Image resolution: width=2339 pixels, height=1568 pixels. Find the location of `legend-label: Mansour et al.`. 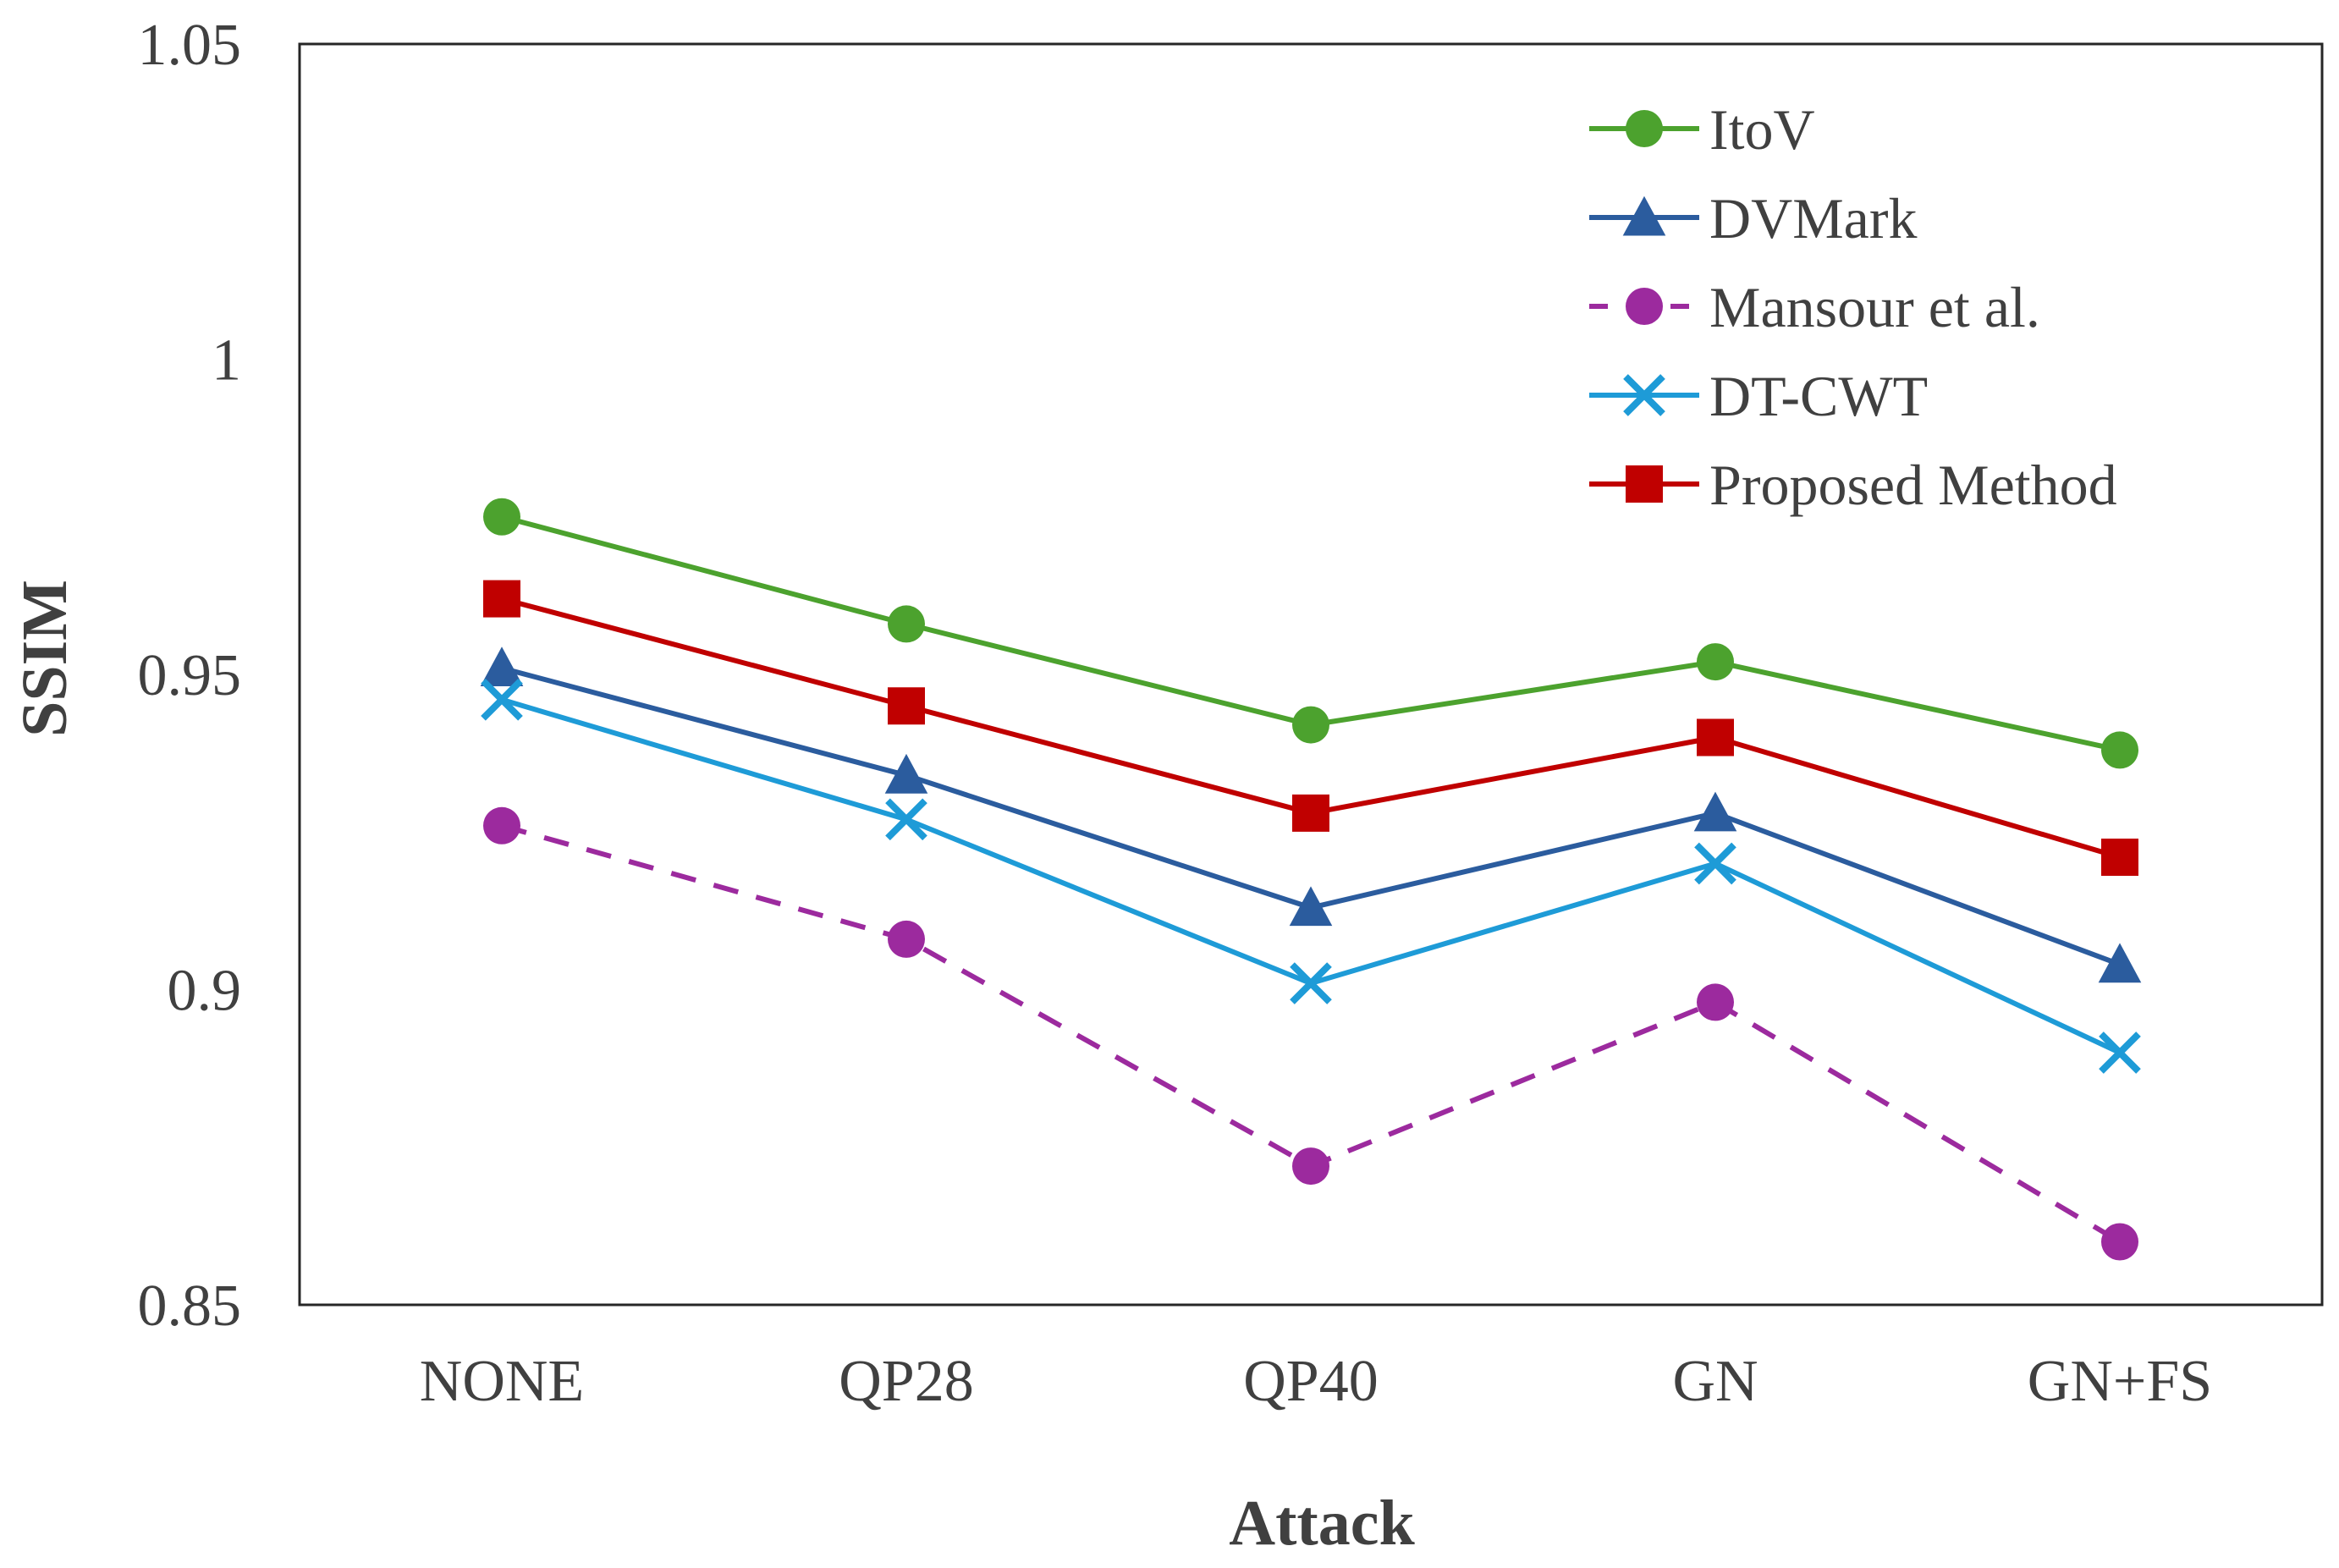

legend-label: Mansour et al. is located at coordinates (1874, 307).